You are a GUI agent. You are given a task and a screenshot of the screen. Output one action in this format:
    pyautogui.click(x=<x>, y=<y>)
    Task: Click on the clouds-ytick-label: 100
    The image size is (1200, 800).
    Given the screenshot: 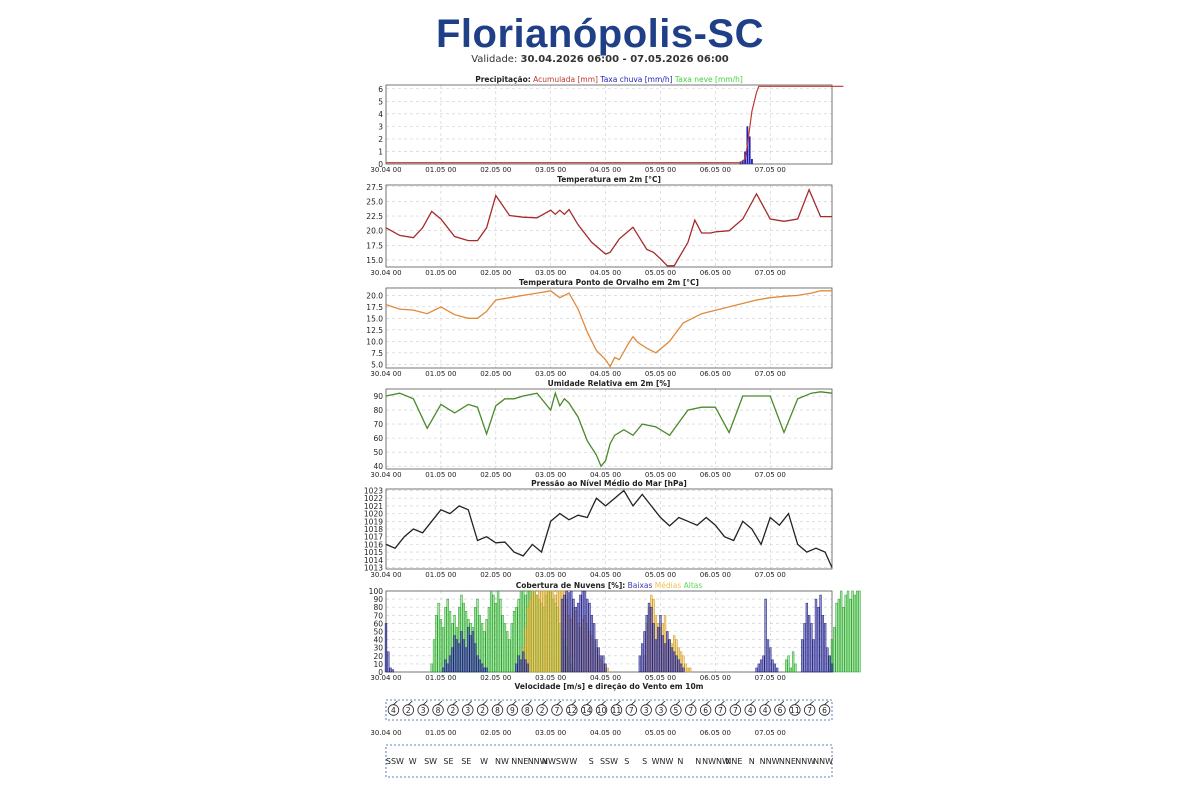 What is the action you would take?
    pyautogui.click(x=376, y=591)
    